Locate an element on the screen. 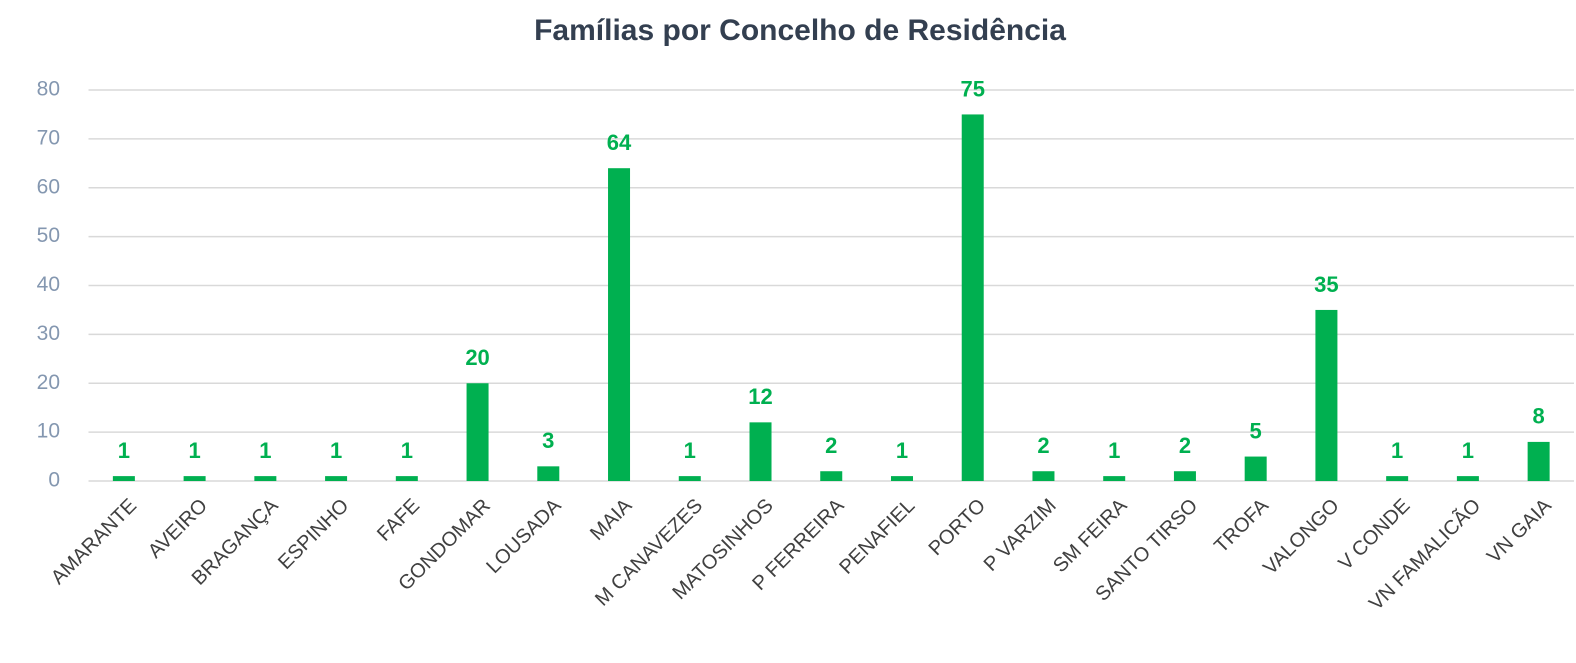  y-tick-label: 70 is located at coordinates (48, 137).